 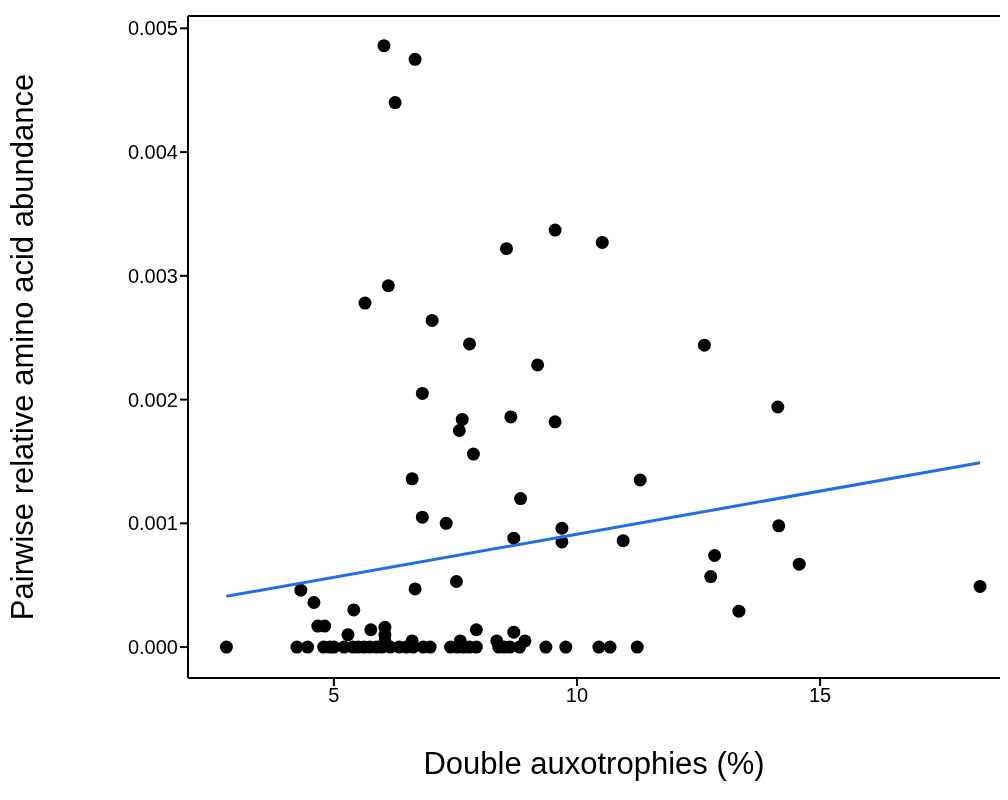 What do you see at coordinates (577, 695) in the screenshot?
I see `x-tick-label: 10` at bounding box center [577, 695].